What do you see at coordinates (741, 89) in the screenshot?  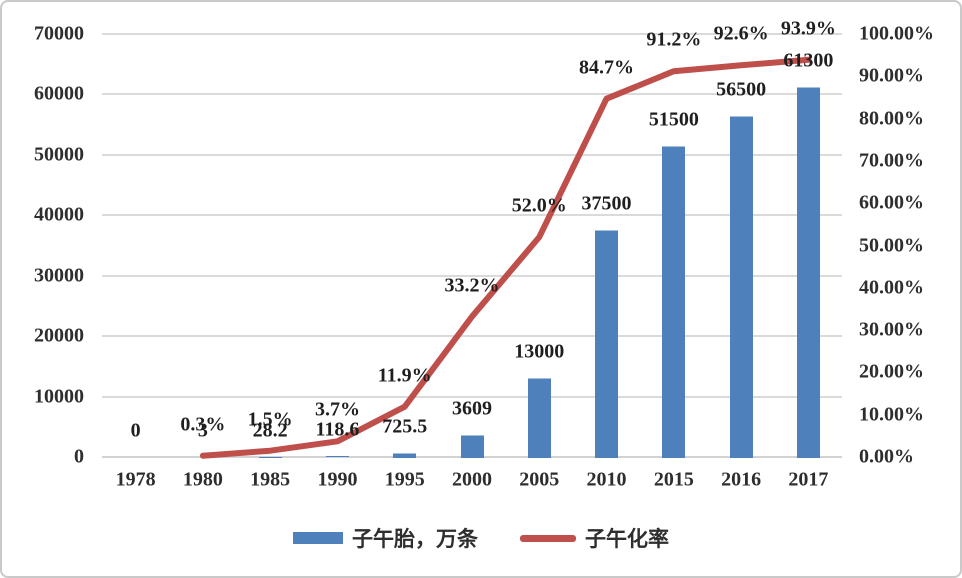 I see `bar-value-label: 56500` at bounding box center [741, 89].